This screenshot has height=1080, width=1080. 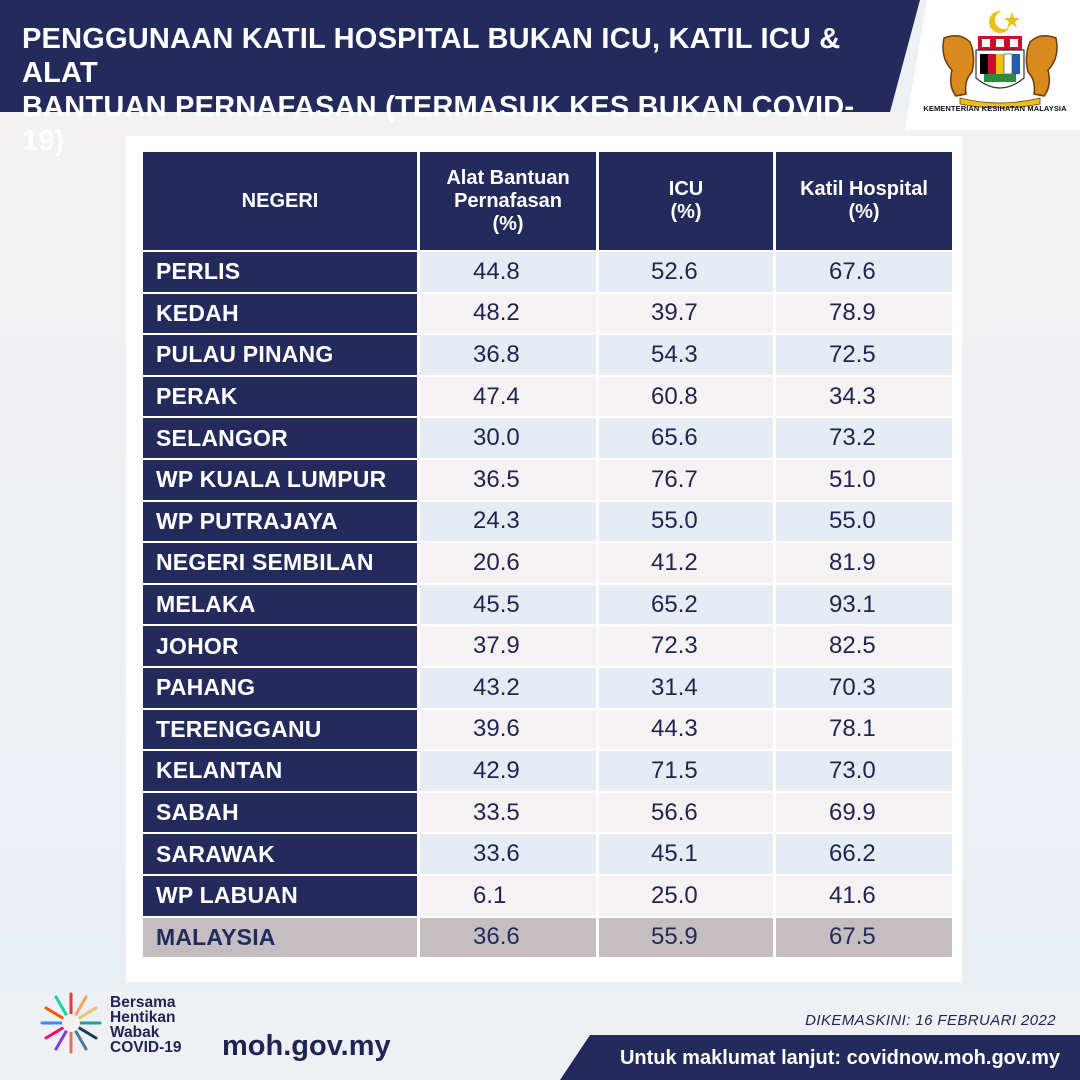 I want to click on header-icu: ICU (%), so click(x=686, y=201).